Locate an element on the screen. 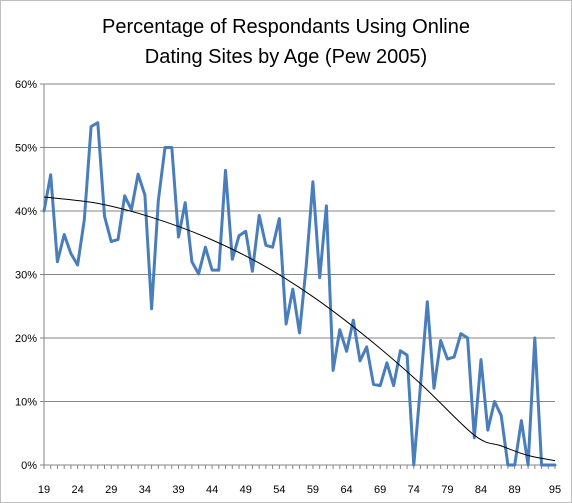  y-tick-label: 50% is located at coordinates (26, 149).